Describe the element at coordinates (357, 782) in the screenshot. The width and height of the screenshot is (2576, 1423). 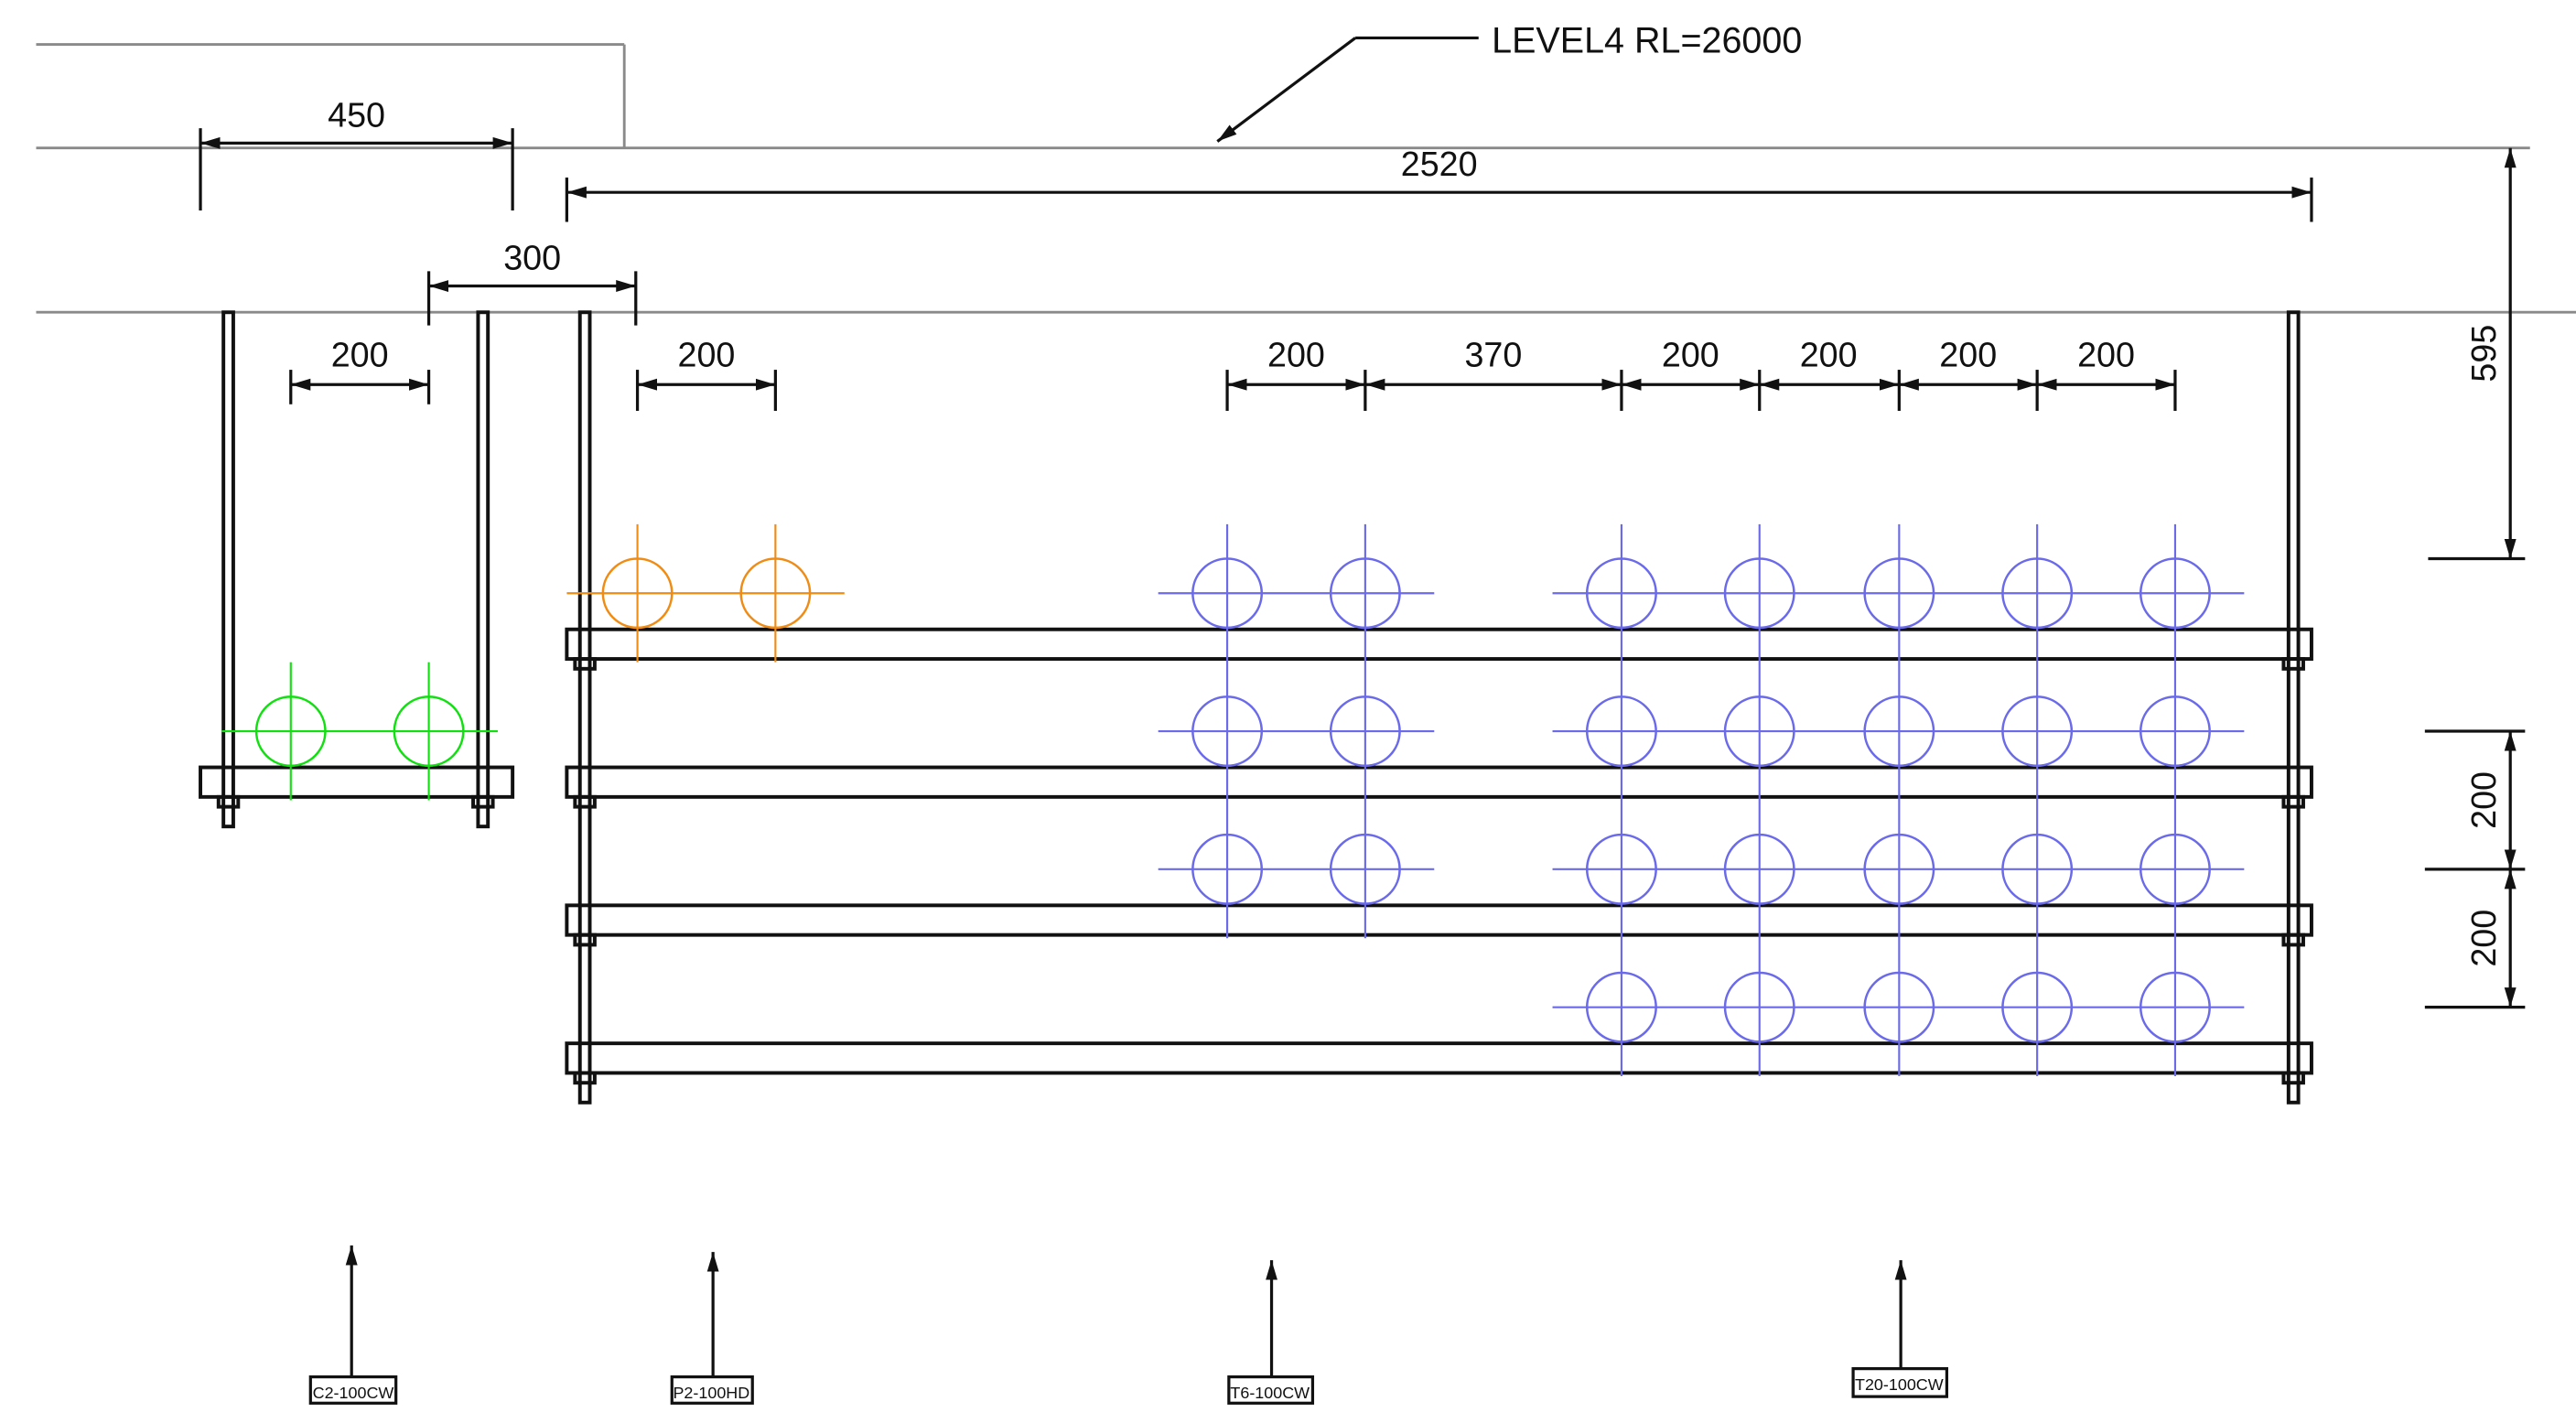
I see `left-tray-rail` at that location.